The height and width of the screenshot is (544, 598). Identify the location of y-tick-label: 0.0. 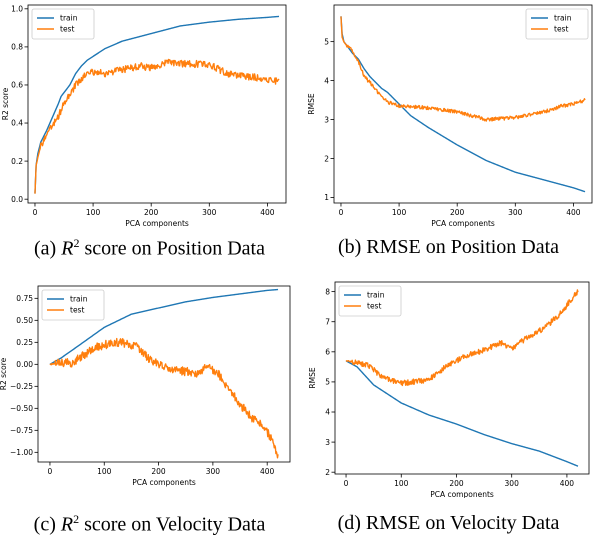
(17, 199).